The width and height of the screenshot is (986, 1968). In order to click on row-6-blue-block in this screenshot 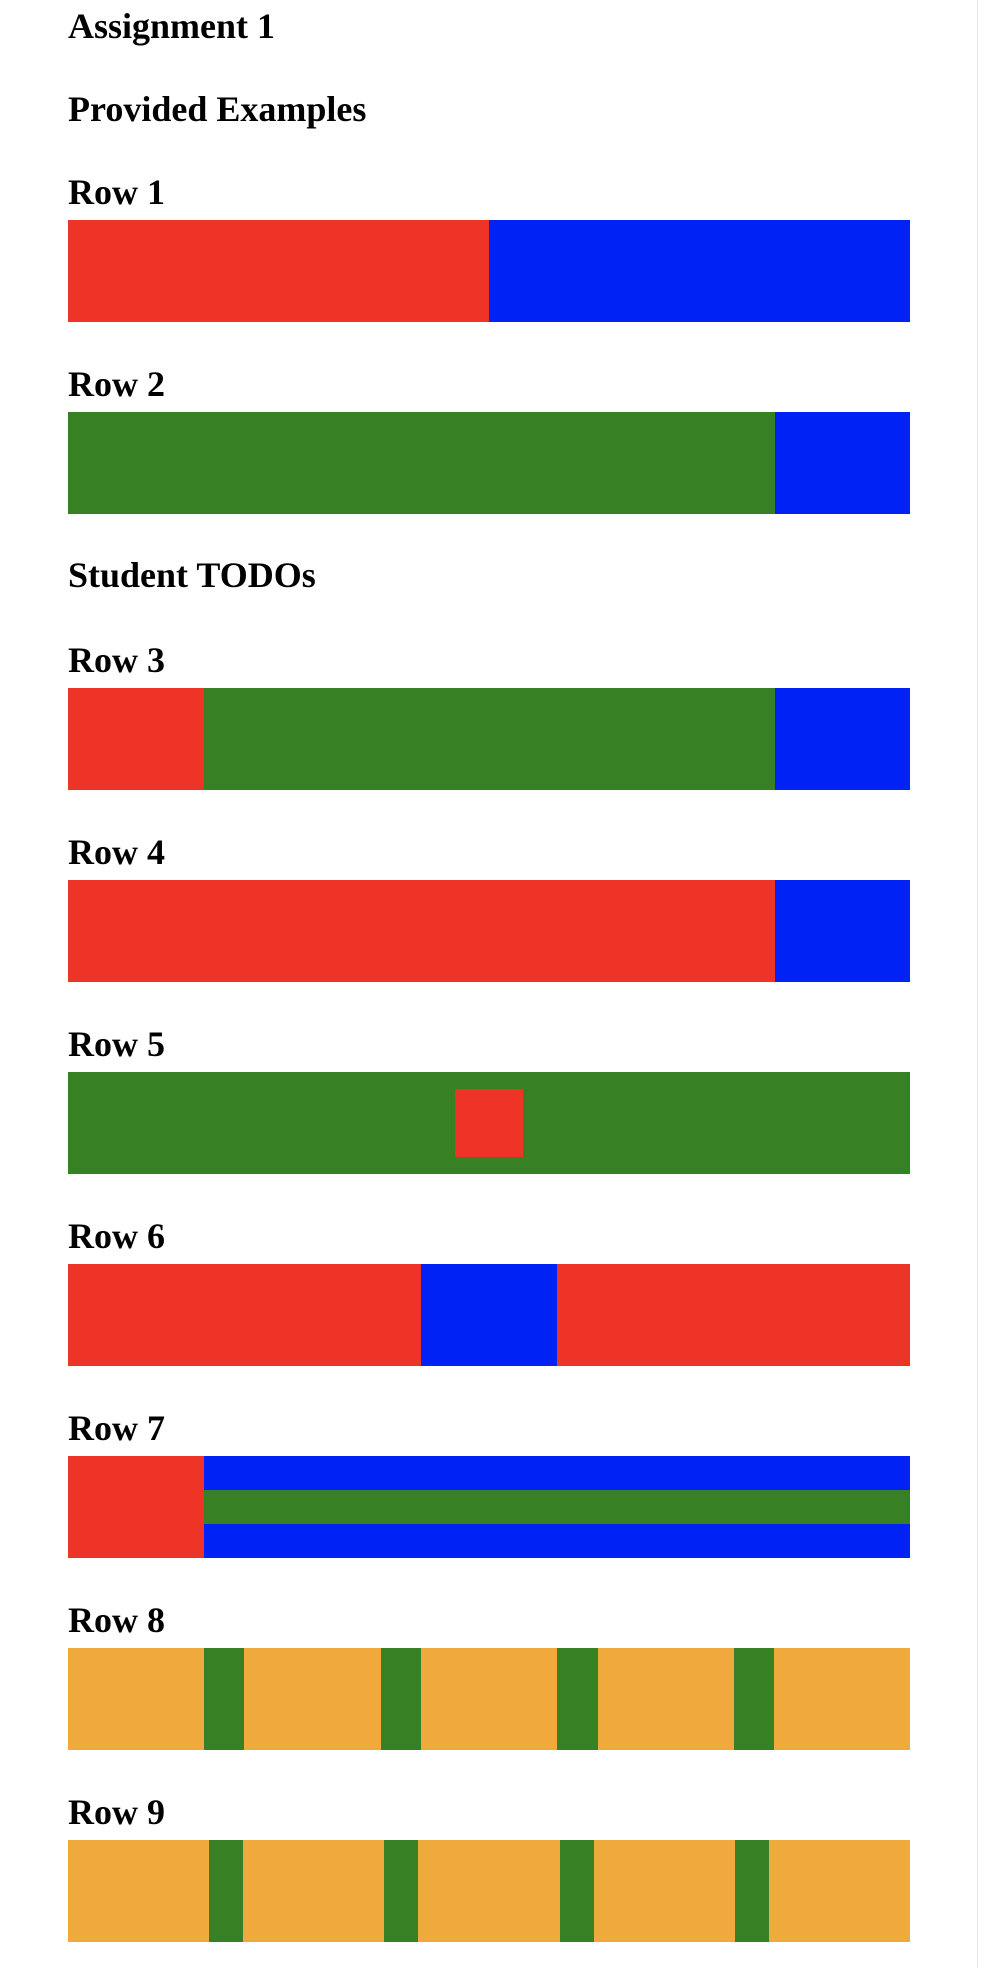, I will do `click(489, 1315)`.